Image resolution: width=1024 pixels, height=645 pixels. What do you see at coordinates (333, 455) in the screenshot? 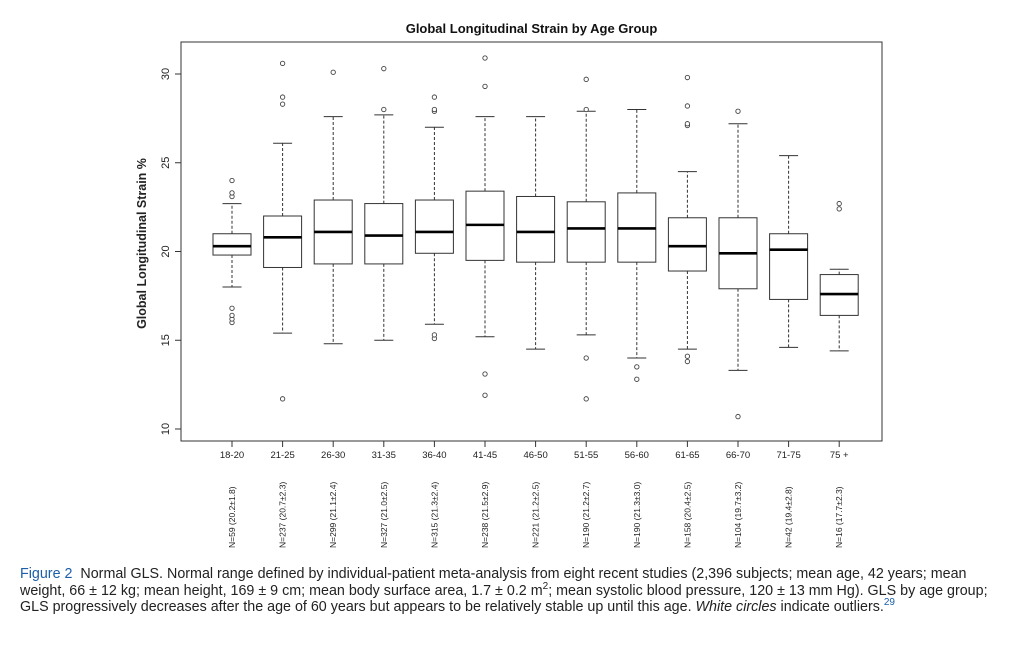
I see `x-tick-label: 26-30` at bounding box center [333, 455].